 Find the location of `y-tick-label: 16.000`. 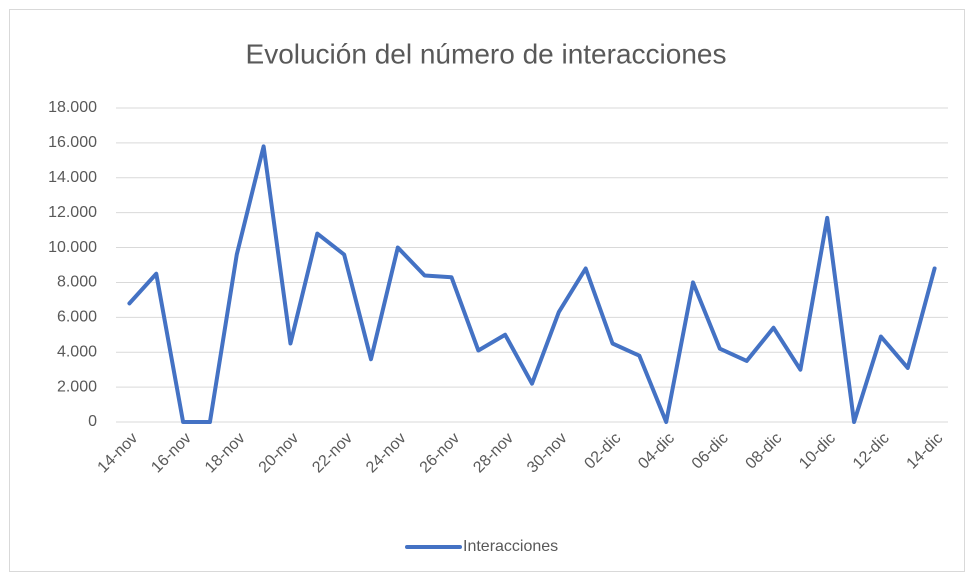

y-tick-label: 16.000 is located at coordinates (72, 142).